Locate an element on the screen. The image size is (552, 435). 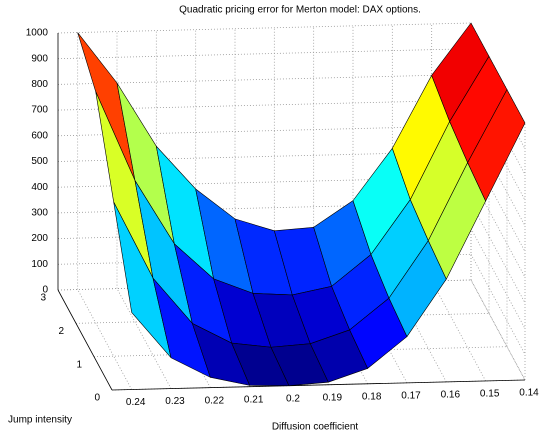
z-tick-label: 100 is located at coordinates (39, 264).